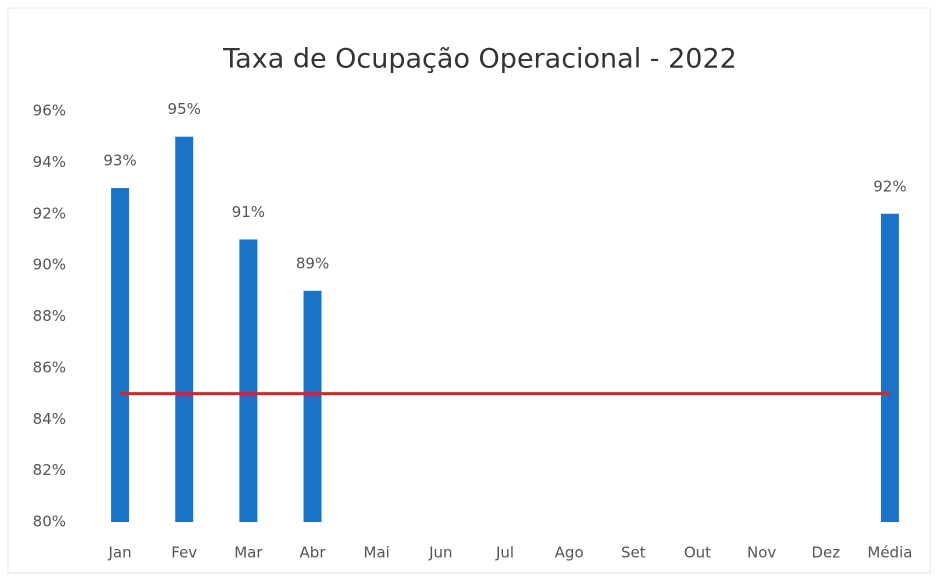  Describe the element at coordinates (49, 522) in the screenshot. I see `y-tick-label: 80%` at that location.